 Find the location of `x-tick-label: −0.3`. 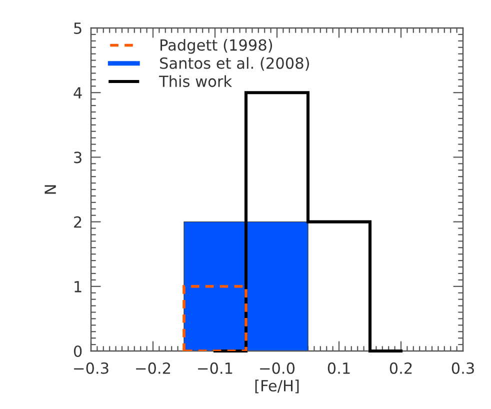

x-tick-label: −0.3 is located at coordinates (91, 368).